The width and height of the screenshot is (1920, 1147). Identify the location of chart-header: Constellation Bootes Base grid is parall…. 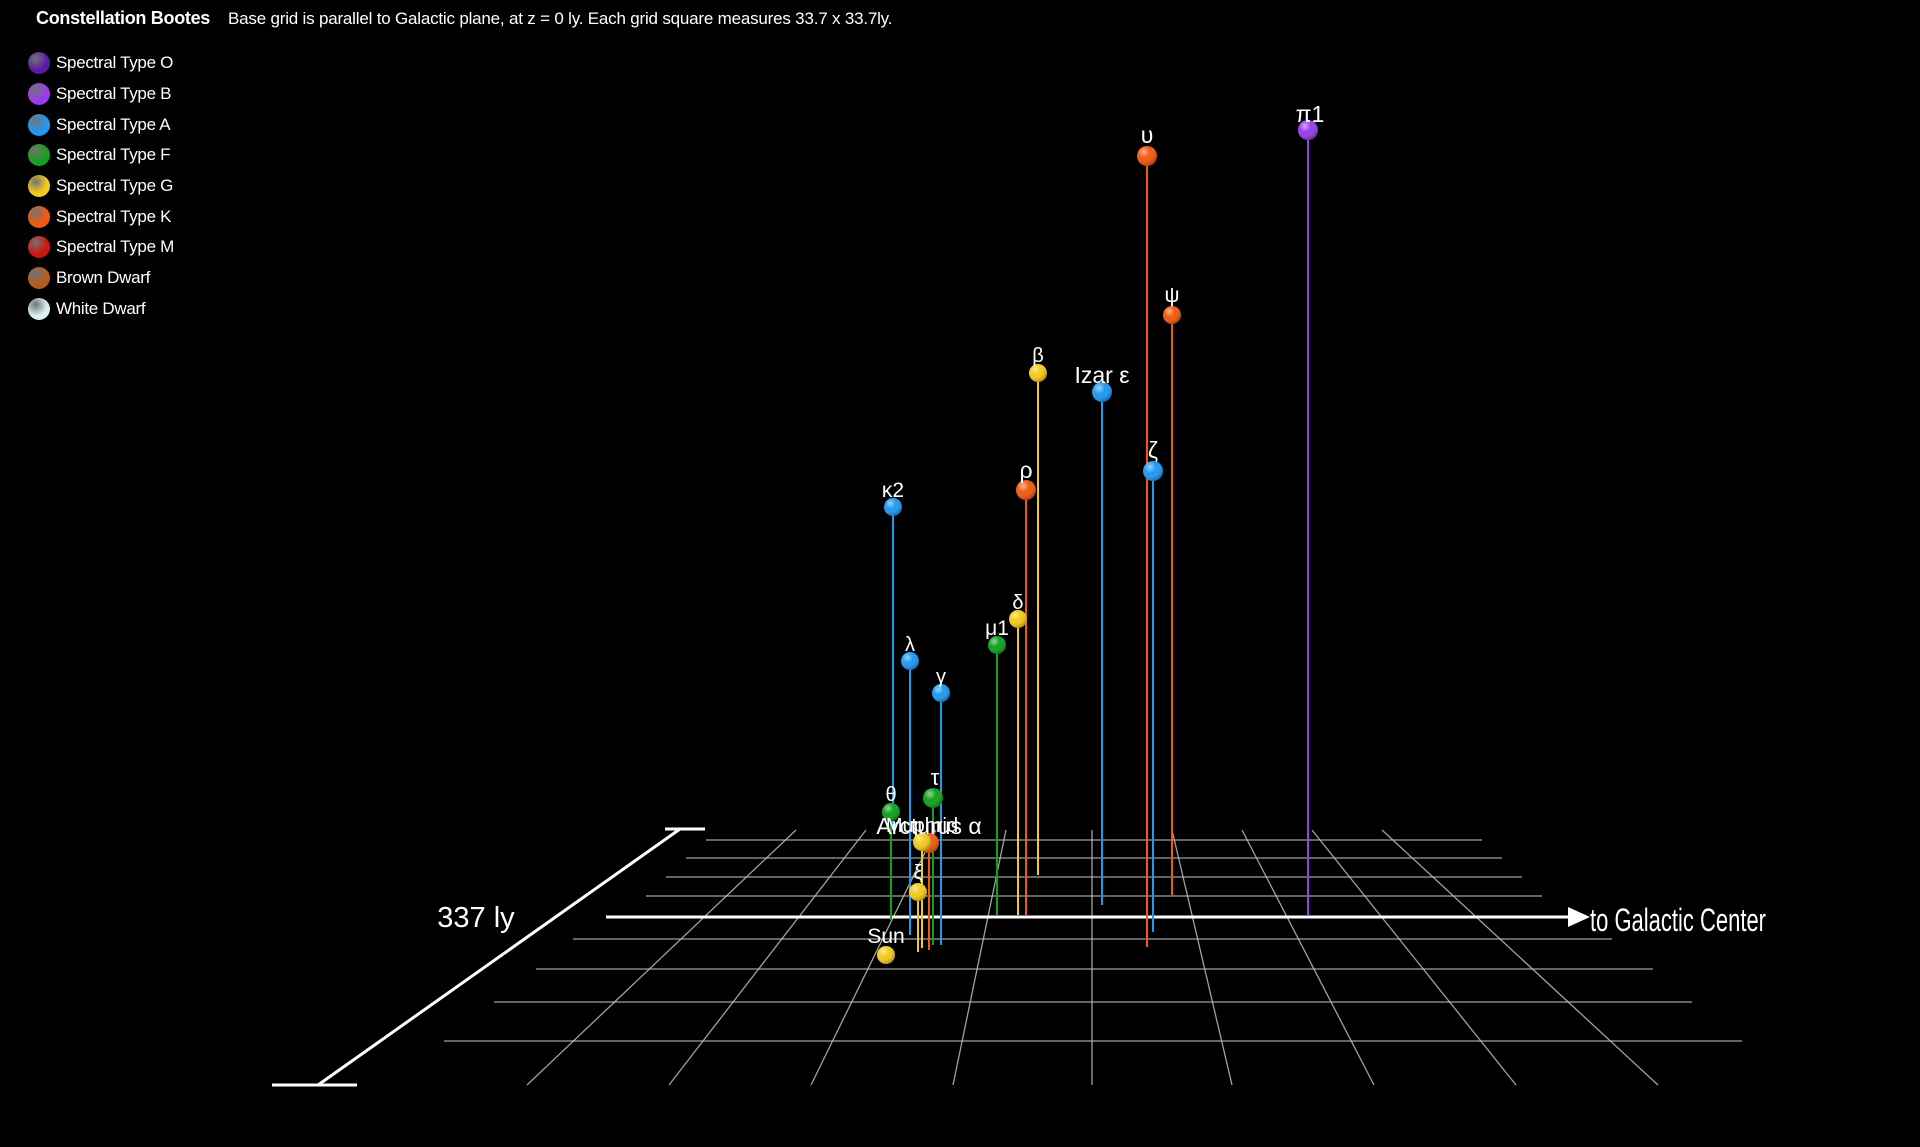
(464, 23).